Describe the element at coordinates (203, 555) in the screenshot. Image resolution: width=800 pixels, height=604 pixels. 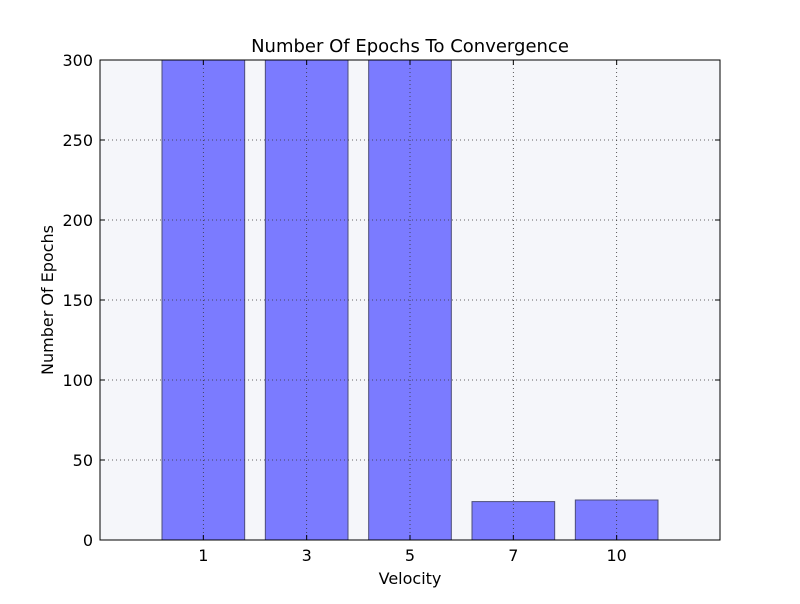
I see `x-tick-label: 1` at that location.